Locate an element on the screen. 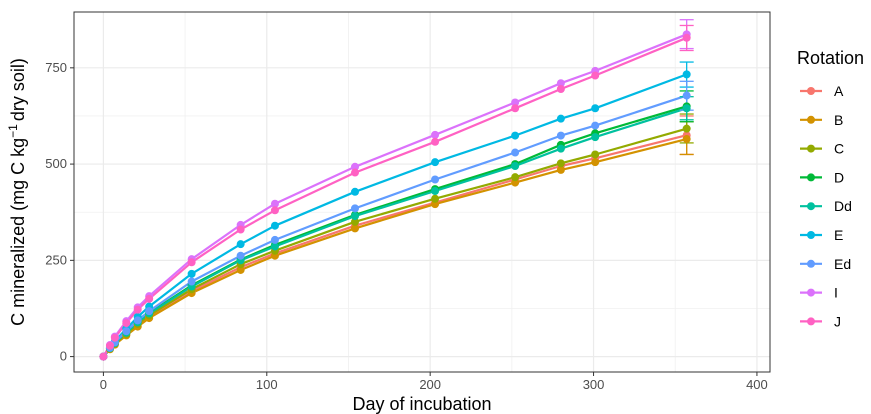 This screenshot has width=871, height=414. legend-item-Ed: Ed is located at coordinates (825, 264).